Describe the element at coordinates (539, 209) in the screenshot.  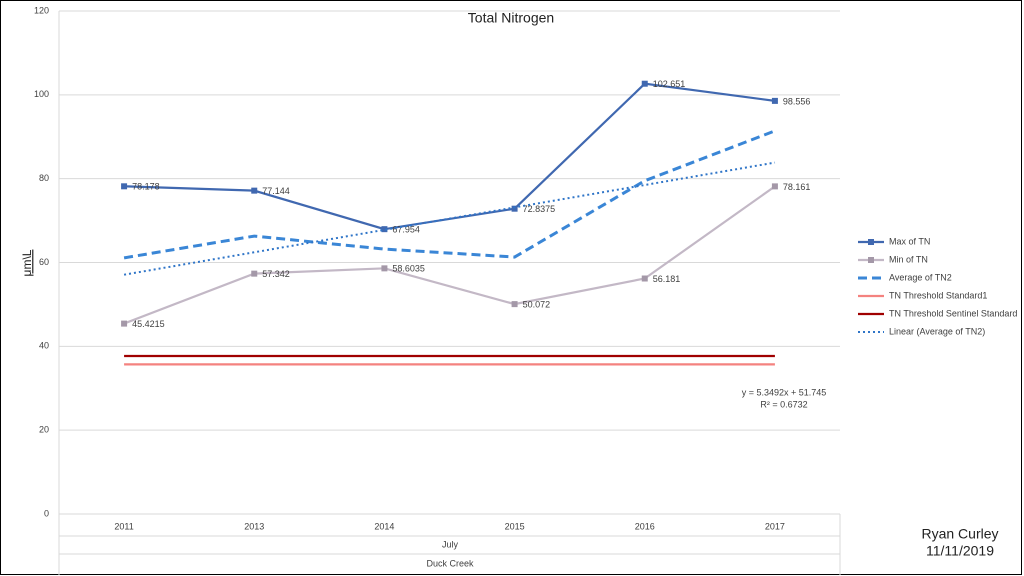
I see `data-label: 72.8375` at that location.